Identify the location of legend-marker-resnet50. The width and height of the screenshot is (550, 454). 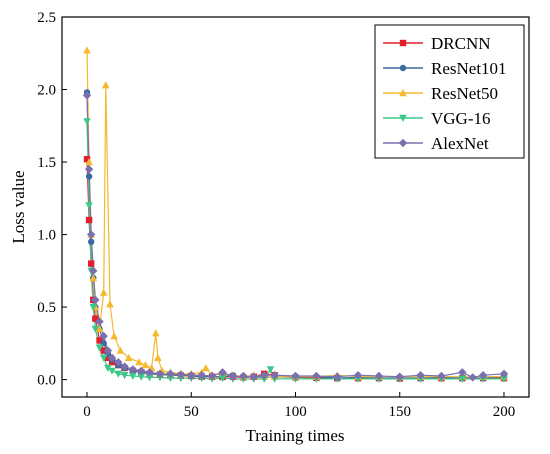
(403, 93).